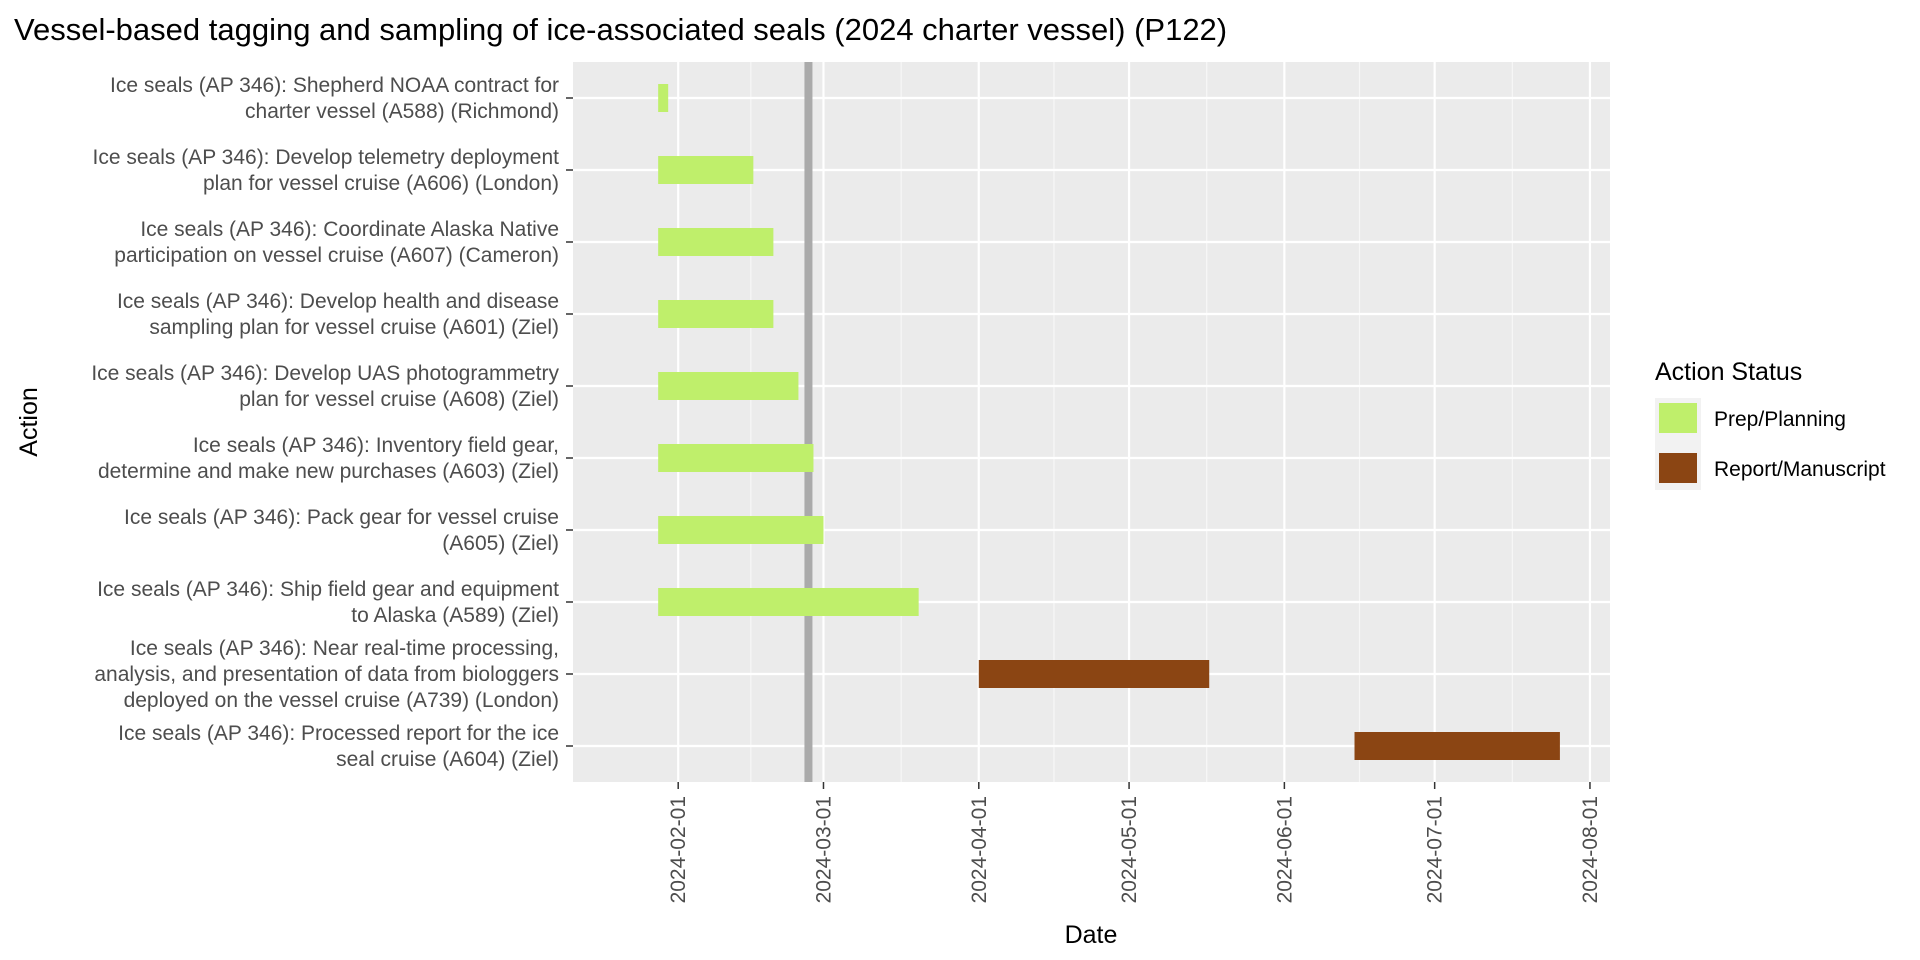 The image size is (1920, 960). Describe the element at coordinates (447, 759) in the screenshot. I see `y-tick-label: seal cruise (A604) (Ziel)` at that location.